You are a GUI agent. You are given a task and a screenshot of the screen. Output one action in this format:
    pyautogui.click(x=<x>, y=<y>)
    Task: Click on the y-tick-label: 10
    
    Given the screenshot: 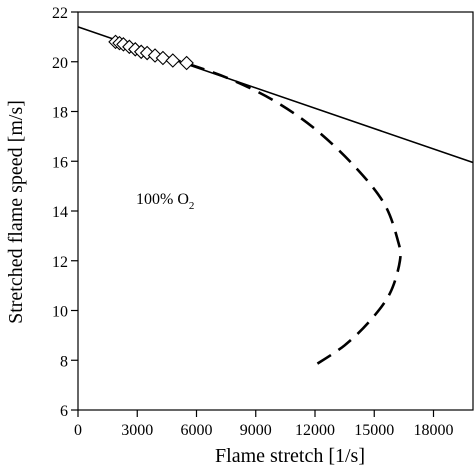 What is the action you would take?
    pyautogui.click(x=60, y=312)
    